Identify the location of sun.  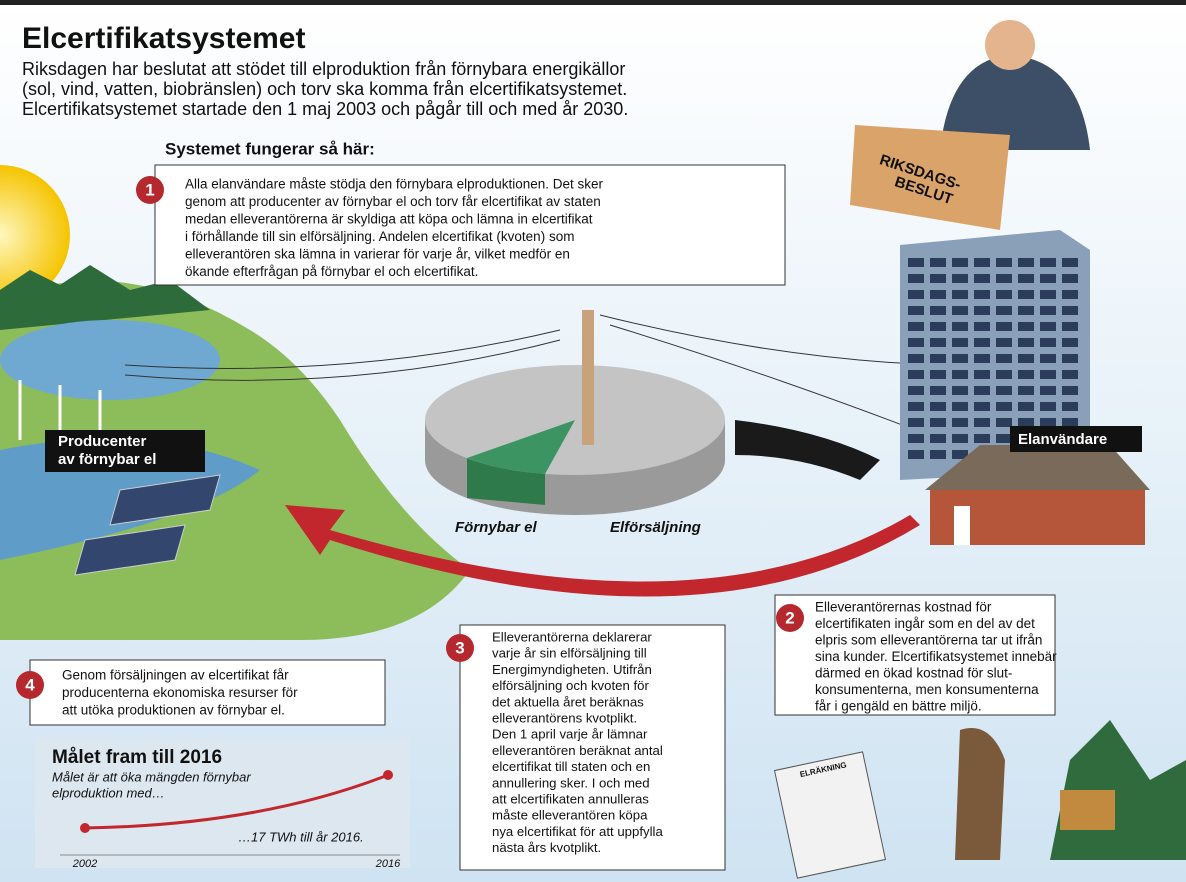
(35, 235).